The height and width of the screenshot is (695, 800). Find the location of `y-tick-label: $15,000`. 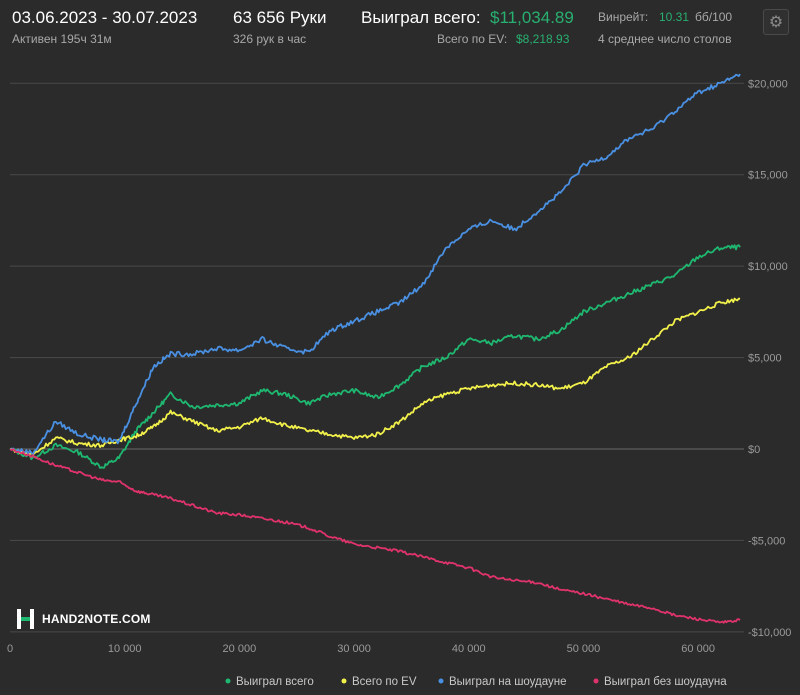

y-tick-label: $15,000 is located at coordinates (768, 176).